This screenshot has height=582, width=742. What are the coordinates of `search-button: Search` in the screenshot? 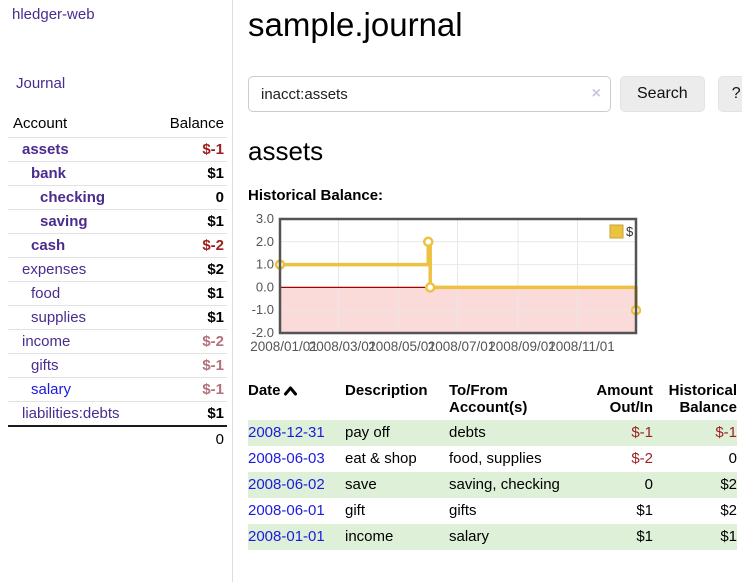 It's located at (662, 94).